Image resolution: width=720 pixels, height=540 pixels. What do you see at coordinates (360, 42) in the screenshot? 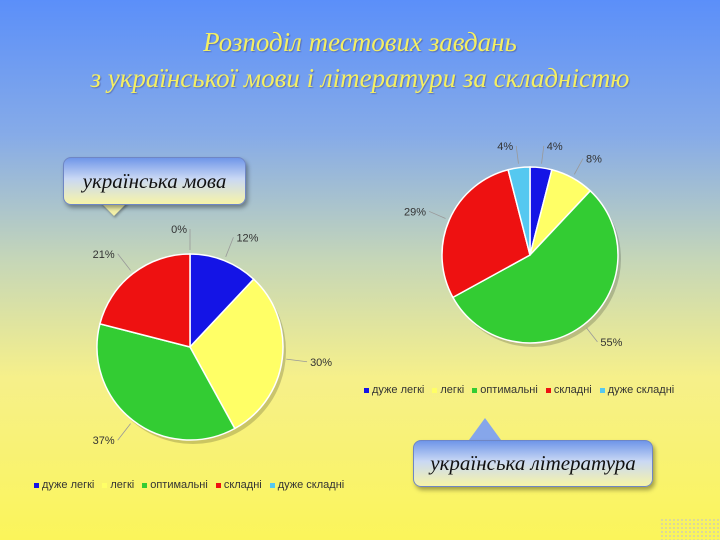
I see `title-line-1: Розподіл тестових завдань` at bounding box center [360, 42].